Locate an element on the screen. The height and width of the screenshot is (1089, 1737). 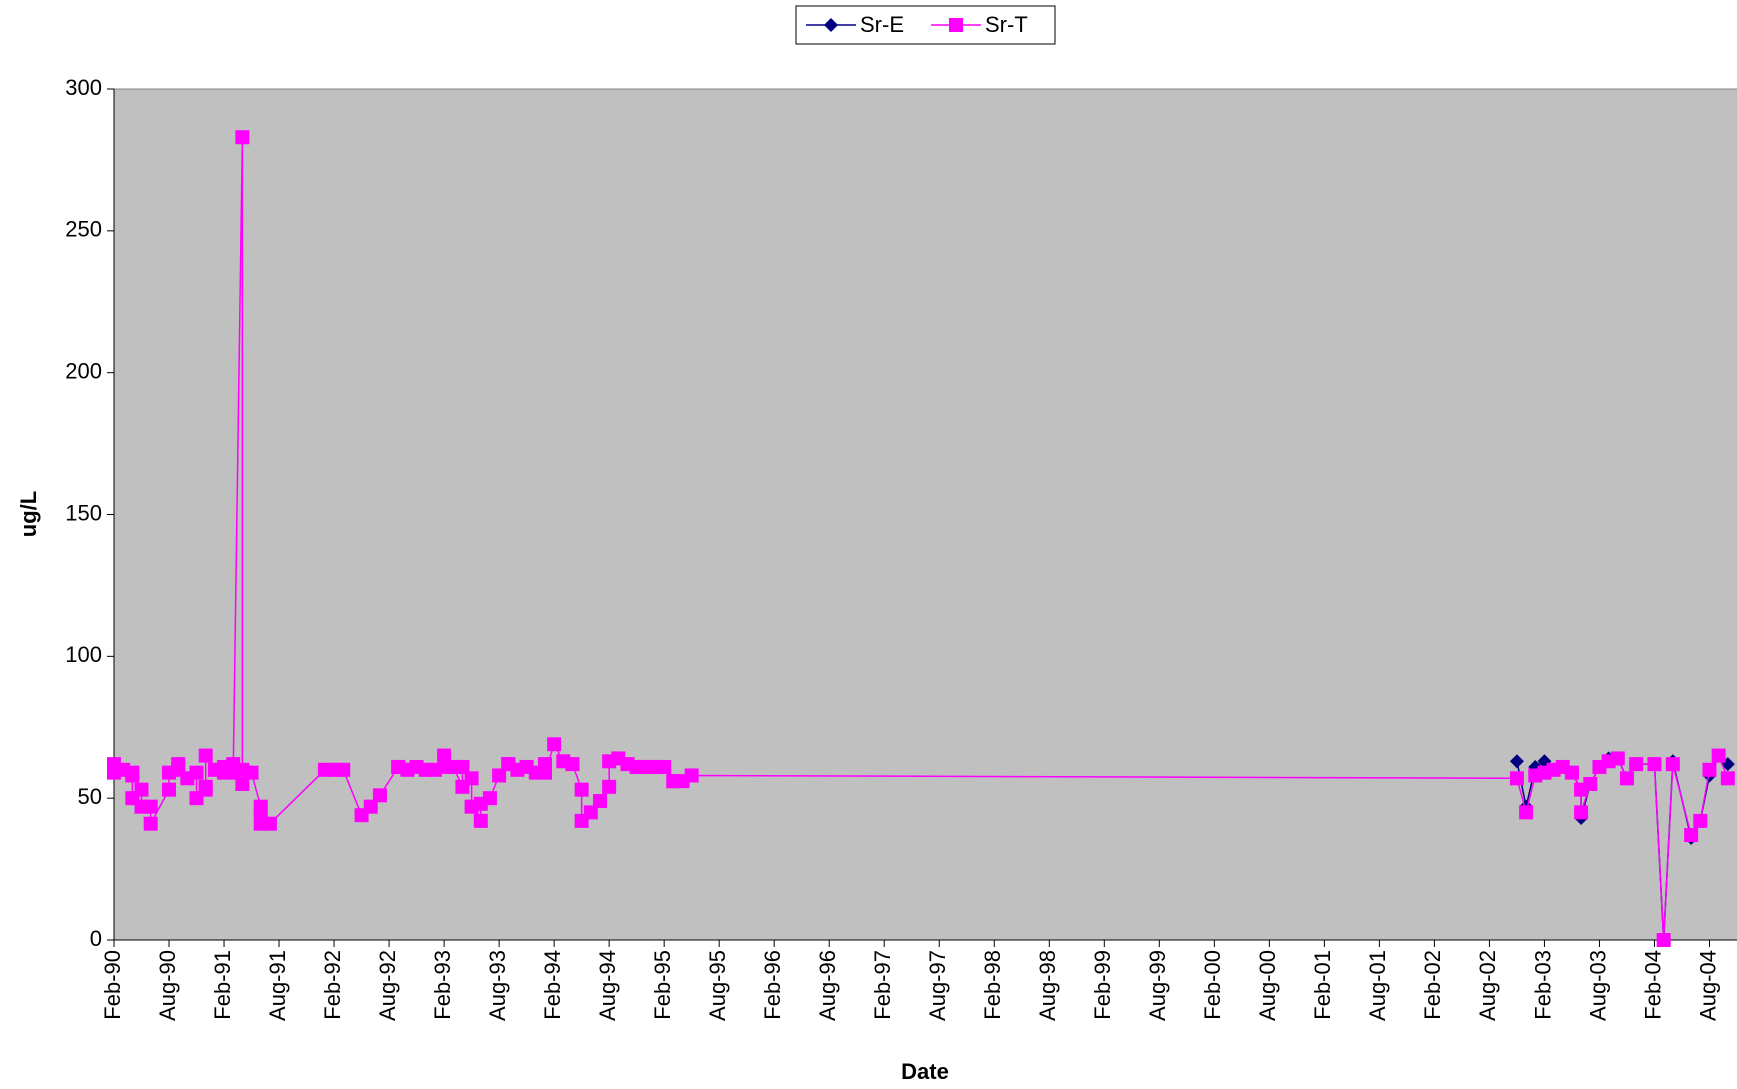
x-tick-label: Aug-96 is located at coordinates (827, 985).